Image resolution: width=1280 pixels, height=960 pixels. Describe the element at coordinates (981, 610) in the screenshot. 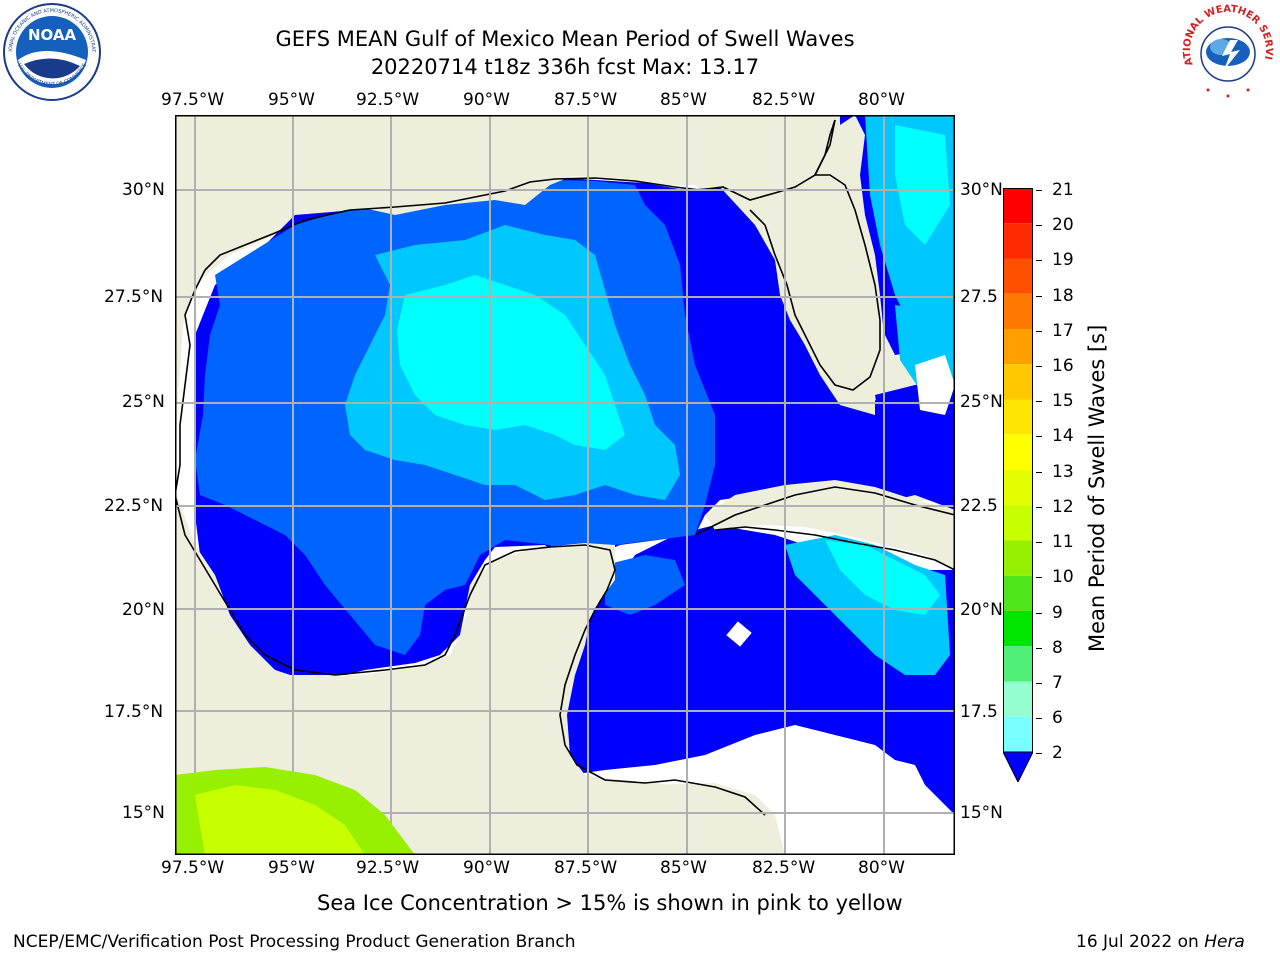

I see `lat-label-right: 20°N` at that location.